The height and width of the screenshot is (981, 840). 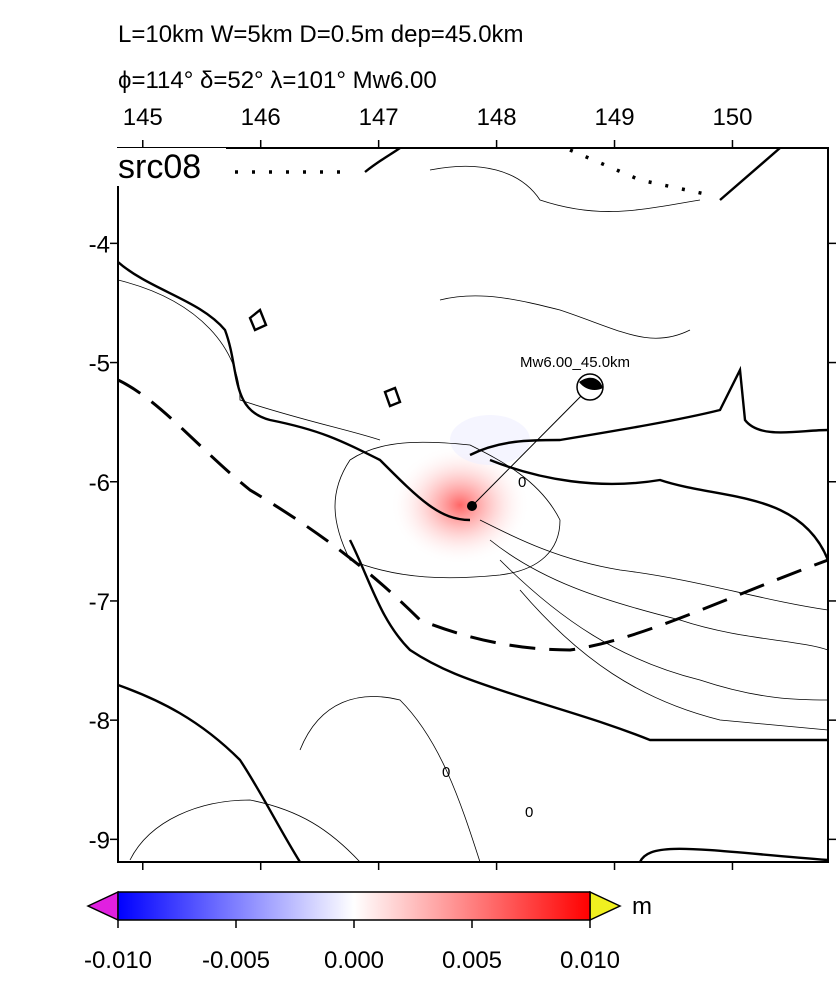 I want to click on y-tick-label: -5, so click(x=99, y=364).